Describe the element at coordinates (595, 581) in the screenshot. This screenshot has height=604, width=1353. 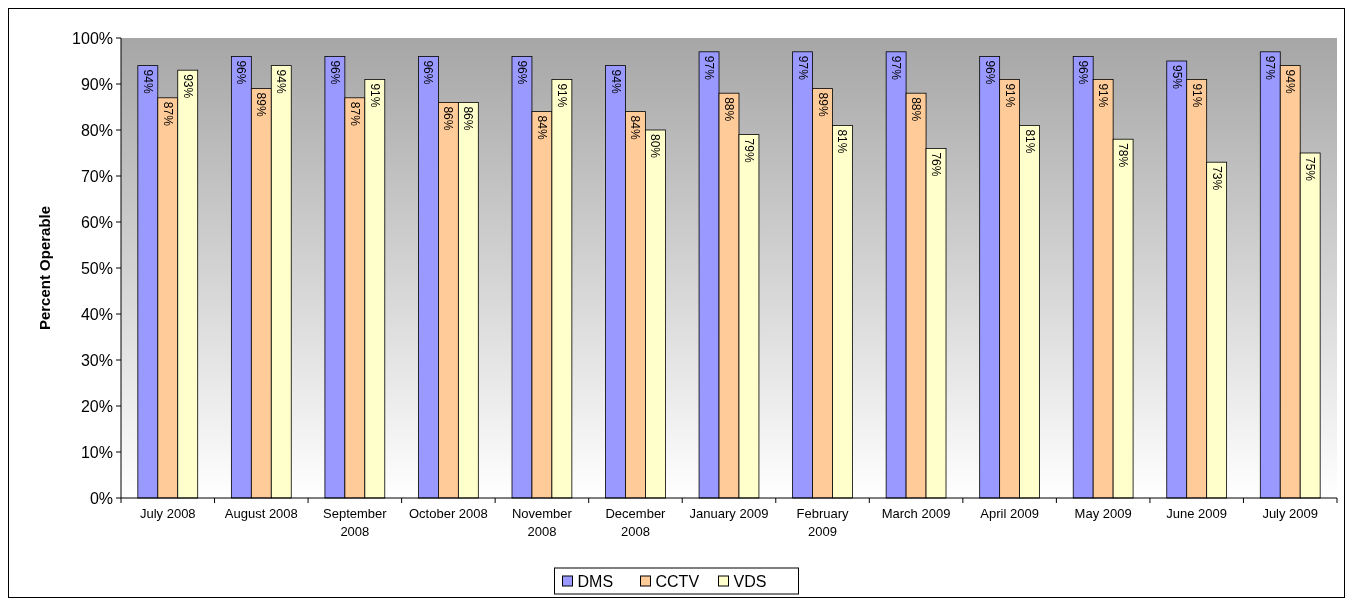
I see `legend-label: DMS` at that location.